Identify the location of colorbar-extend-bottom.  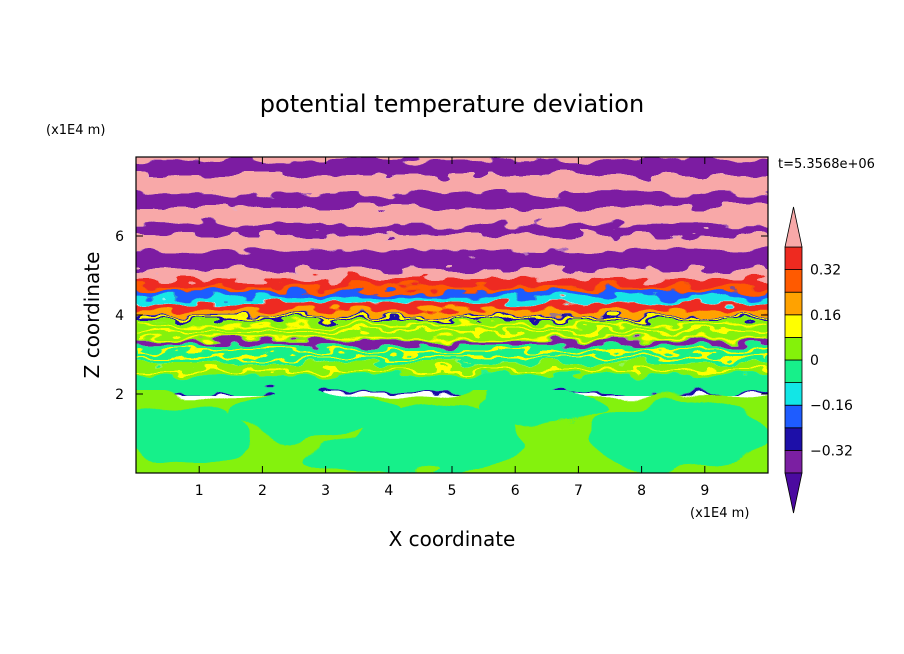
(793, 493).